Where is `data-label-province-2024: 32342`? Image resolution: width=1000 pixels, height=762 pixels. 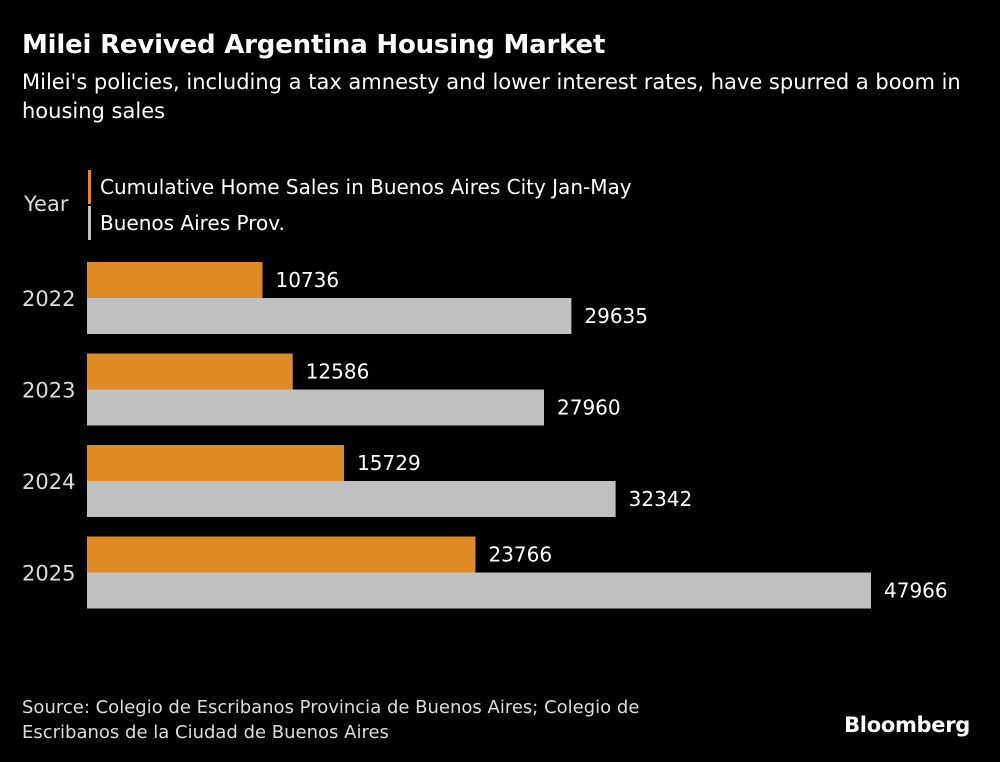 data-label-province-2024: 32342 is located at coordinates (661, 499).